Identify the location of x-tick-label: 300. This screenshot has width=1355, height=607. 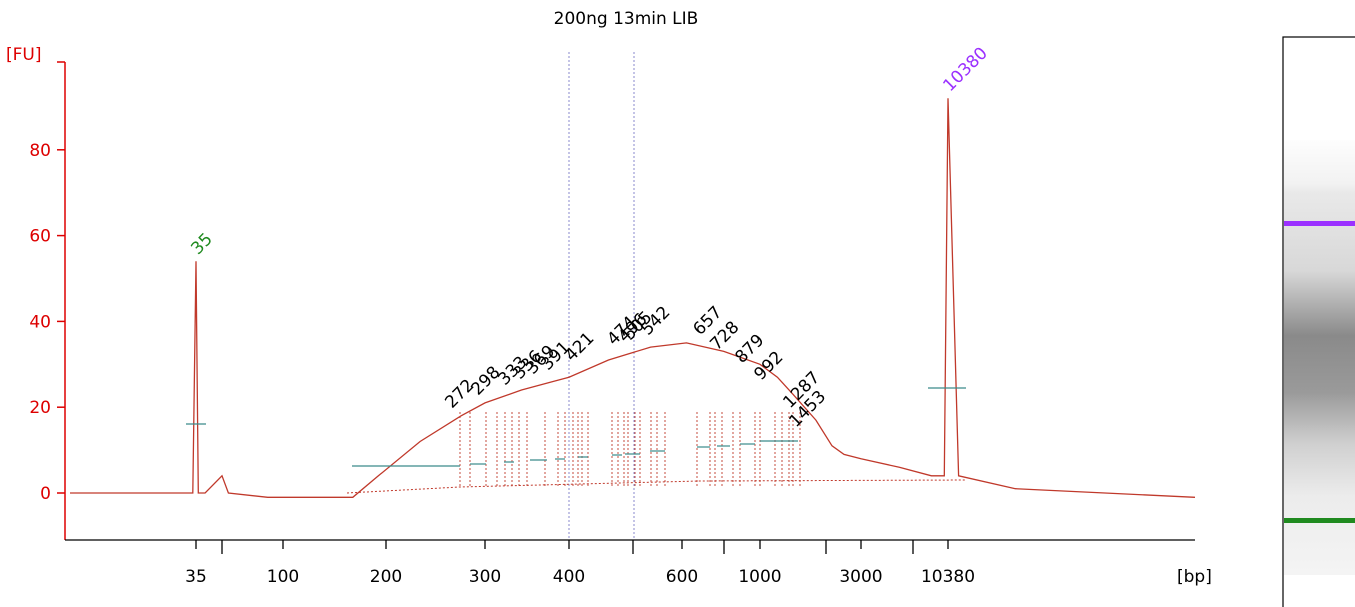
(485, 577).